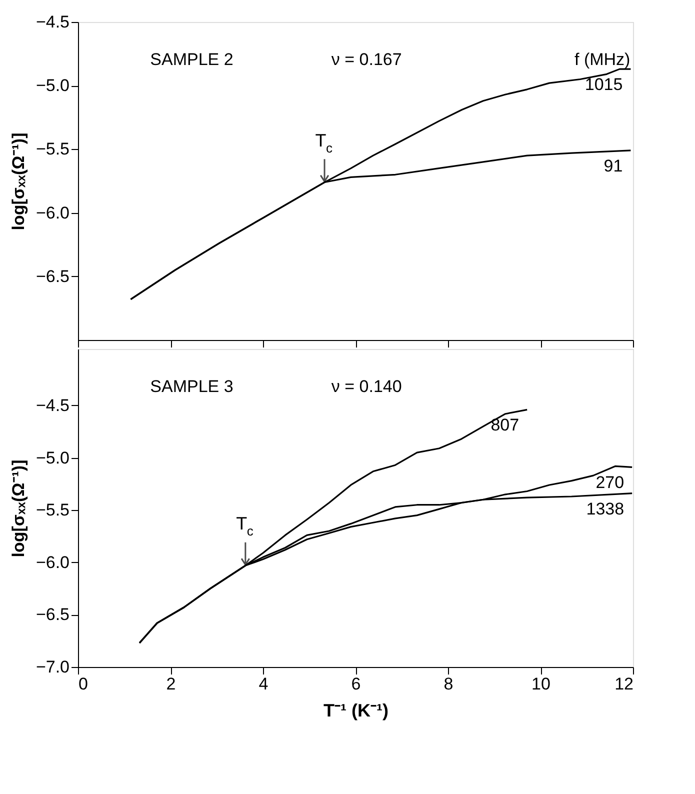  What do you see at coordinates (263, 684) in the screenshot?
I see `x-tick-label: 4` at bounding box center [263, 684].